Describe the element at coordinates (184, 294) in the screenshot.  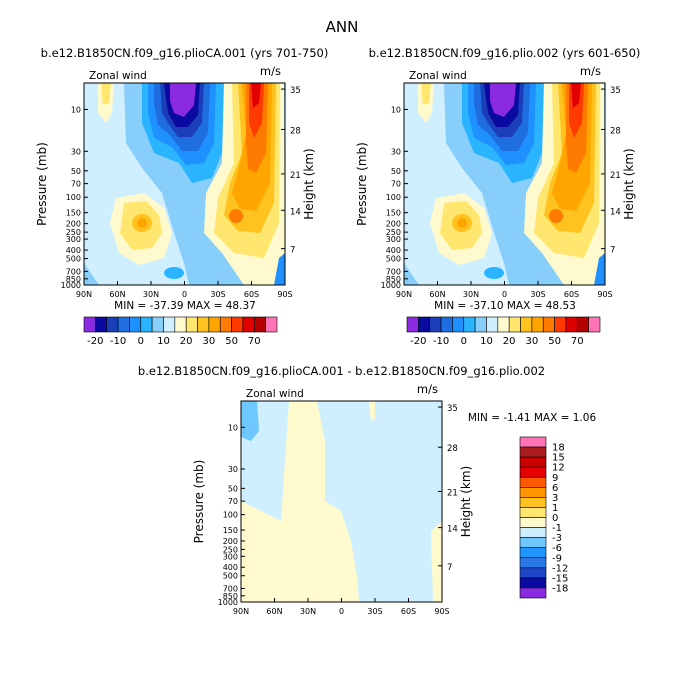
I see `panel-1-xtick-label: 0` at that location.